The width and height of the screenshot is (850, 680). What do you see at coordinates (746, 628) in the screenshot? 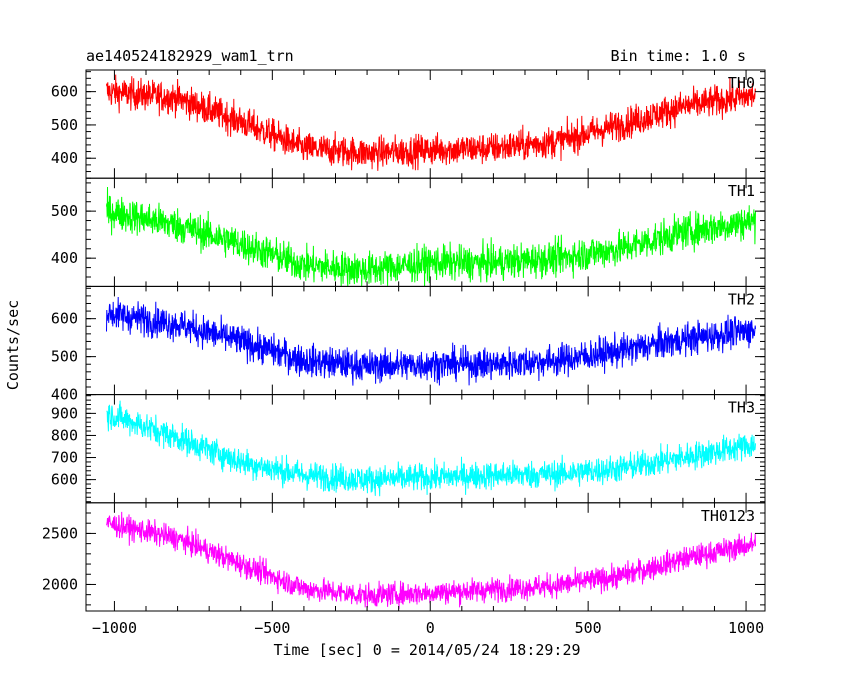
I see `x-tick-label: 1000` at bounding box center [746, 628].